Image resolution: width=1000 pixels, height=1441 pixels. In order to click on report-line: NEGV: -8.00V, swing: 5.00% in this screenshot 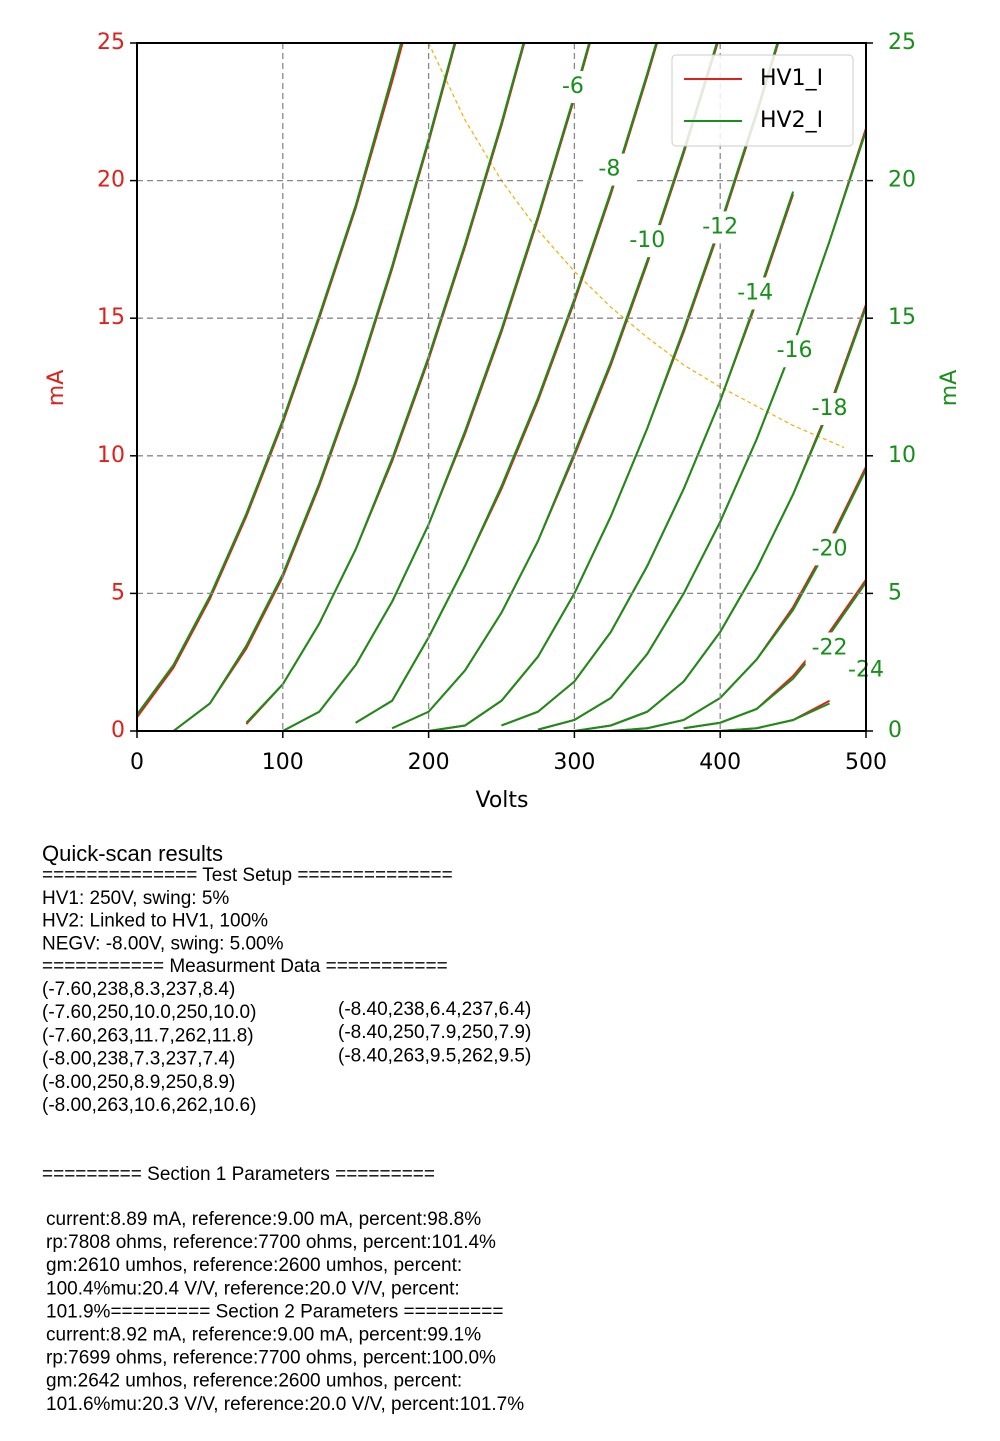, I will do `click(163, 943)`.